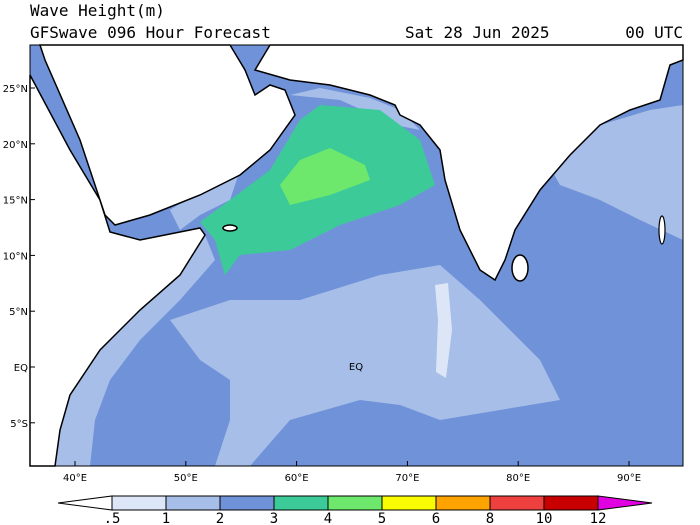 Image resolution: width=700 pixels, height=525 pixels. What do you see at coordinates (477, 32) in the screenshot?
I see `date: Sat 28 Jun 2025` at bounding box center [477, 32].